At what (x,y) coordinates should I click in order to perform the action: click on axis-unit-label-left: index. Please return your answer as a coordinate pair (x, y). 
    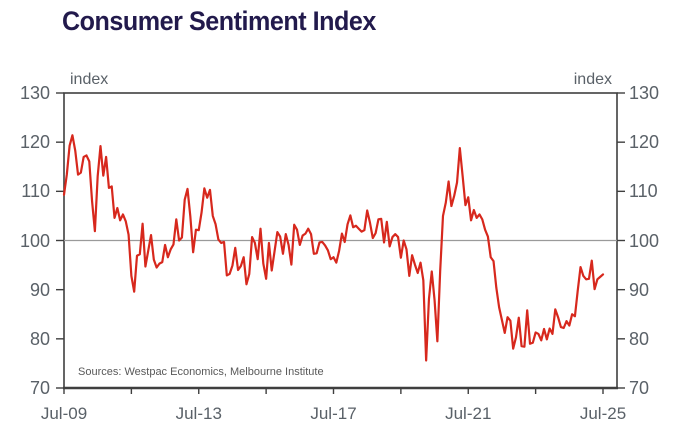
    Looking at the image, I should click on (89, 79).